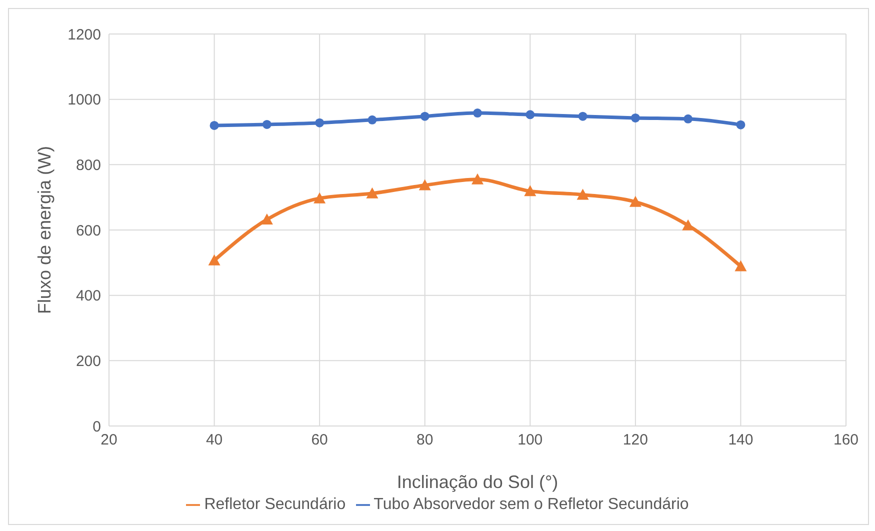  Describe the element at coordinates (88, 296) in the screenshot. I see `y-tick-label: 400` at that location.